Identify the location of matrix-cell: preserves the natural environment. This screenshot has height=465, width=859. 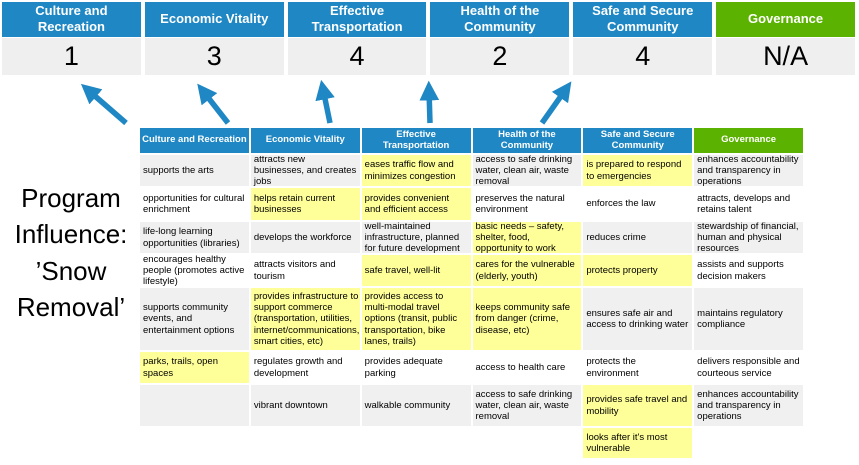
(528, 205).